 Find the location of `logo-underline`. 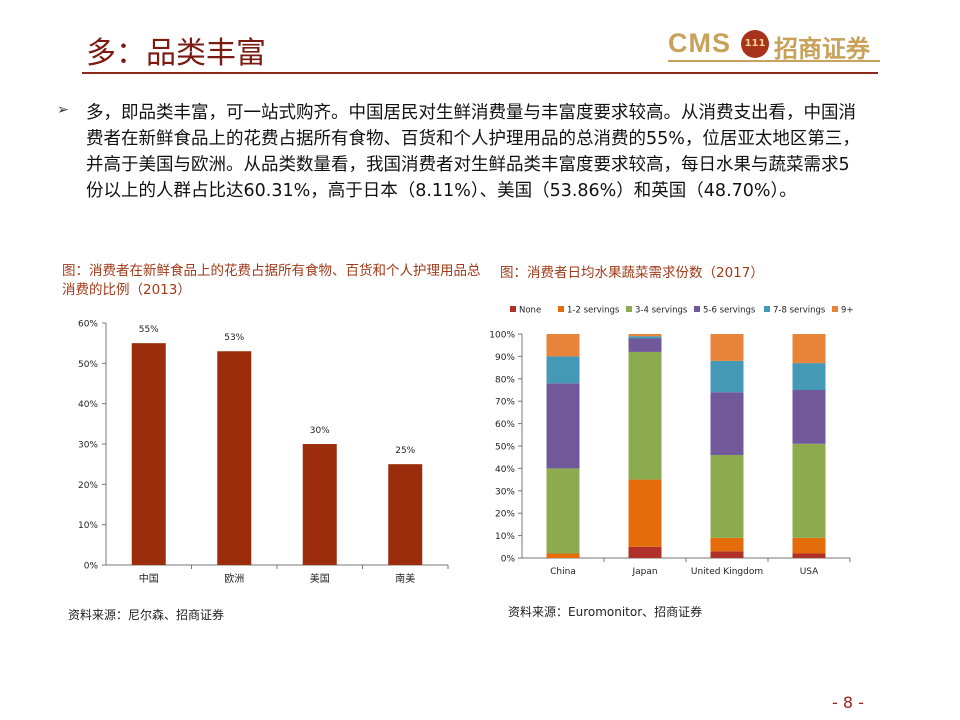

logo-underline is located at coordinates (774, 61).